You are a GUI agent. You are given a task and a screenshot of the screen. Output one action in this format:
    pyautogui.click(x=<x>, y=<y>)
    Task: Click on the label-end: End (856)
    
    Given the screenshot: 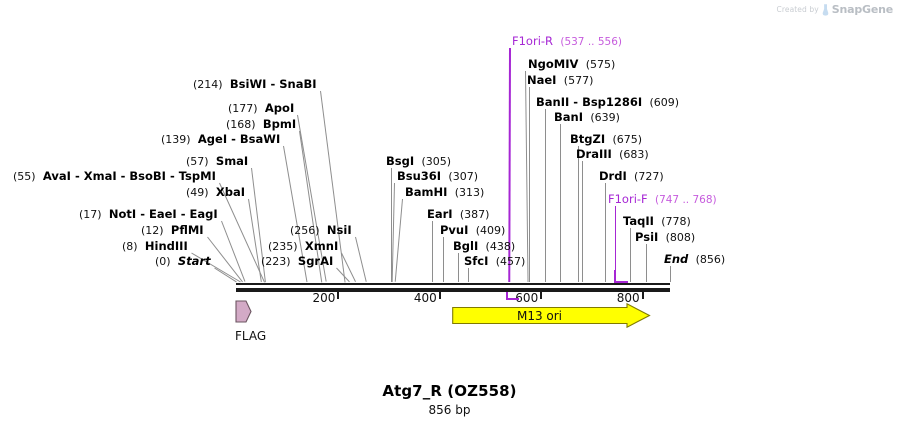 What is the action you would take?
    pyautogui.click(x=694, y=259)
    